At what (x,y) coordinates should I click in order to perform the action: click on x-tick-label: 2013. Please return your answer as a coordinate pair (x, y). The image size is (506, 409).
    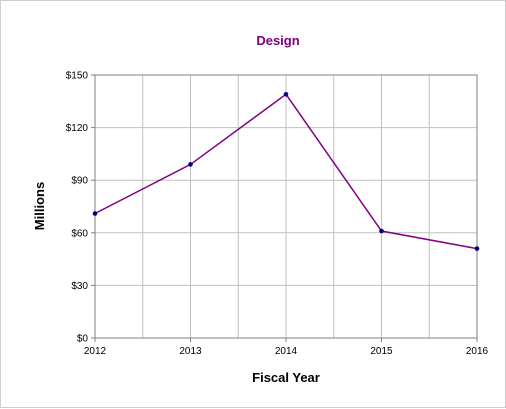
    Looking at the image, I should click on (190, 351).